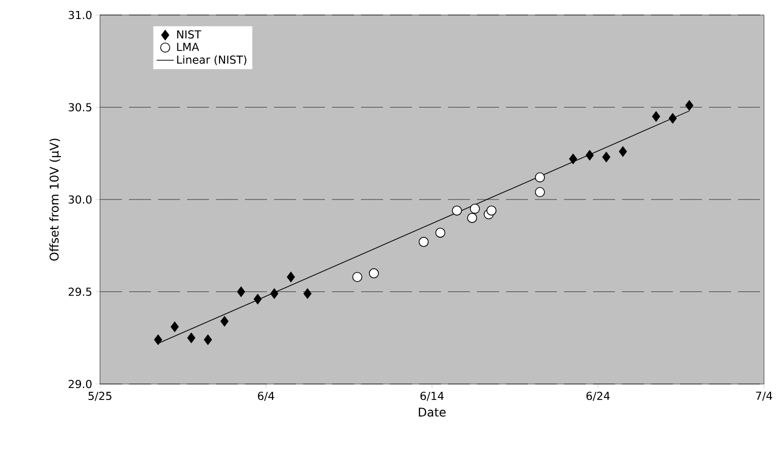  I want to click on y-axis-title: Offset from 10V (µV), so click(55, 199).